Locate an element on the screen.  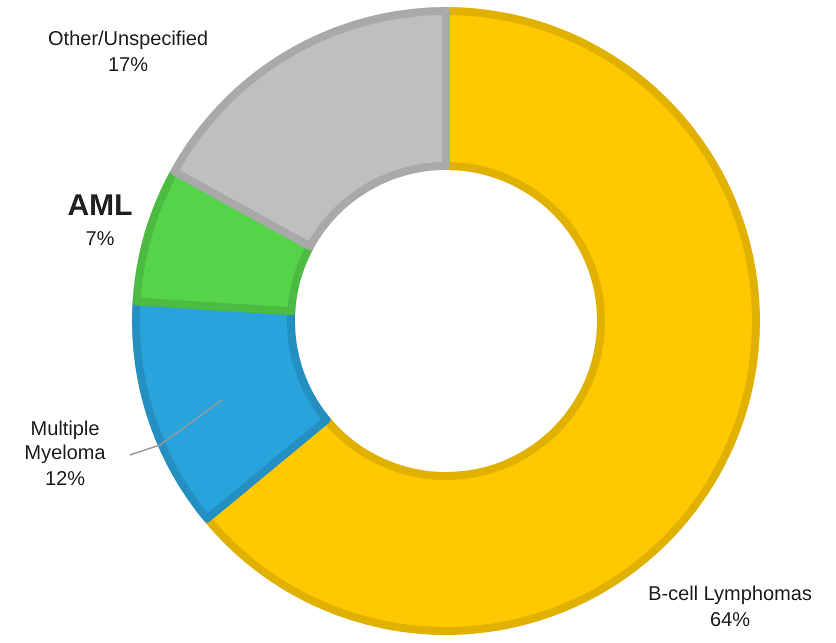
data-label: 64% is located at coordinates (730, 620).